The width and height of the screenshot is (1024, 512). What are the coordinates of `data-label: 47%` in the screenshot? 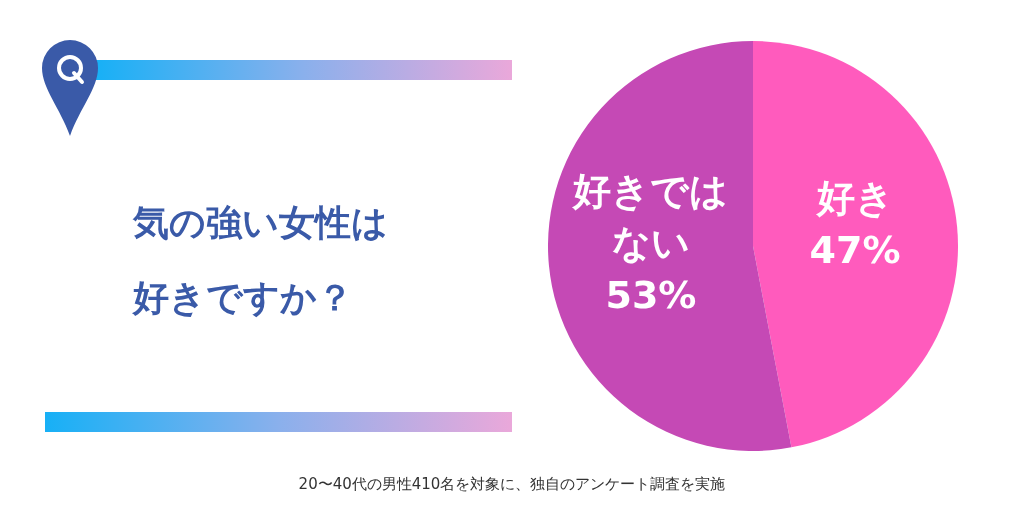 It's located at (855, 249).